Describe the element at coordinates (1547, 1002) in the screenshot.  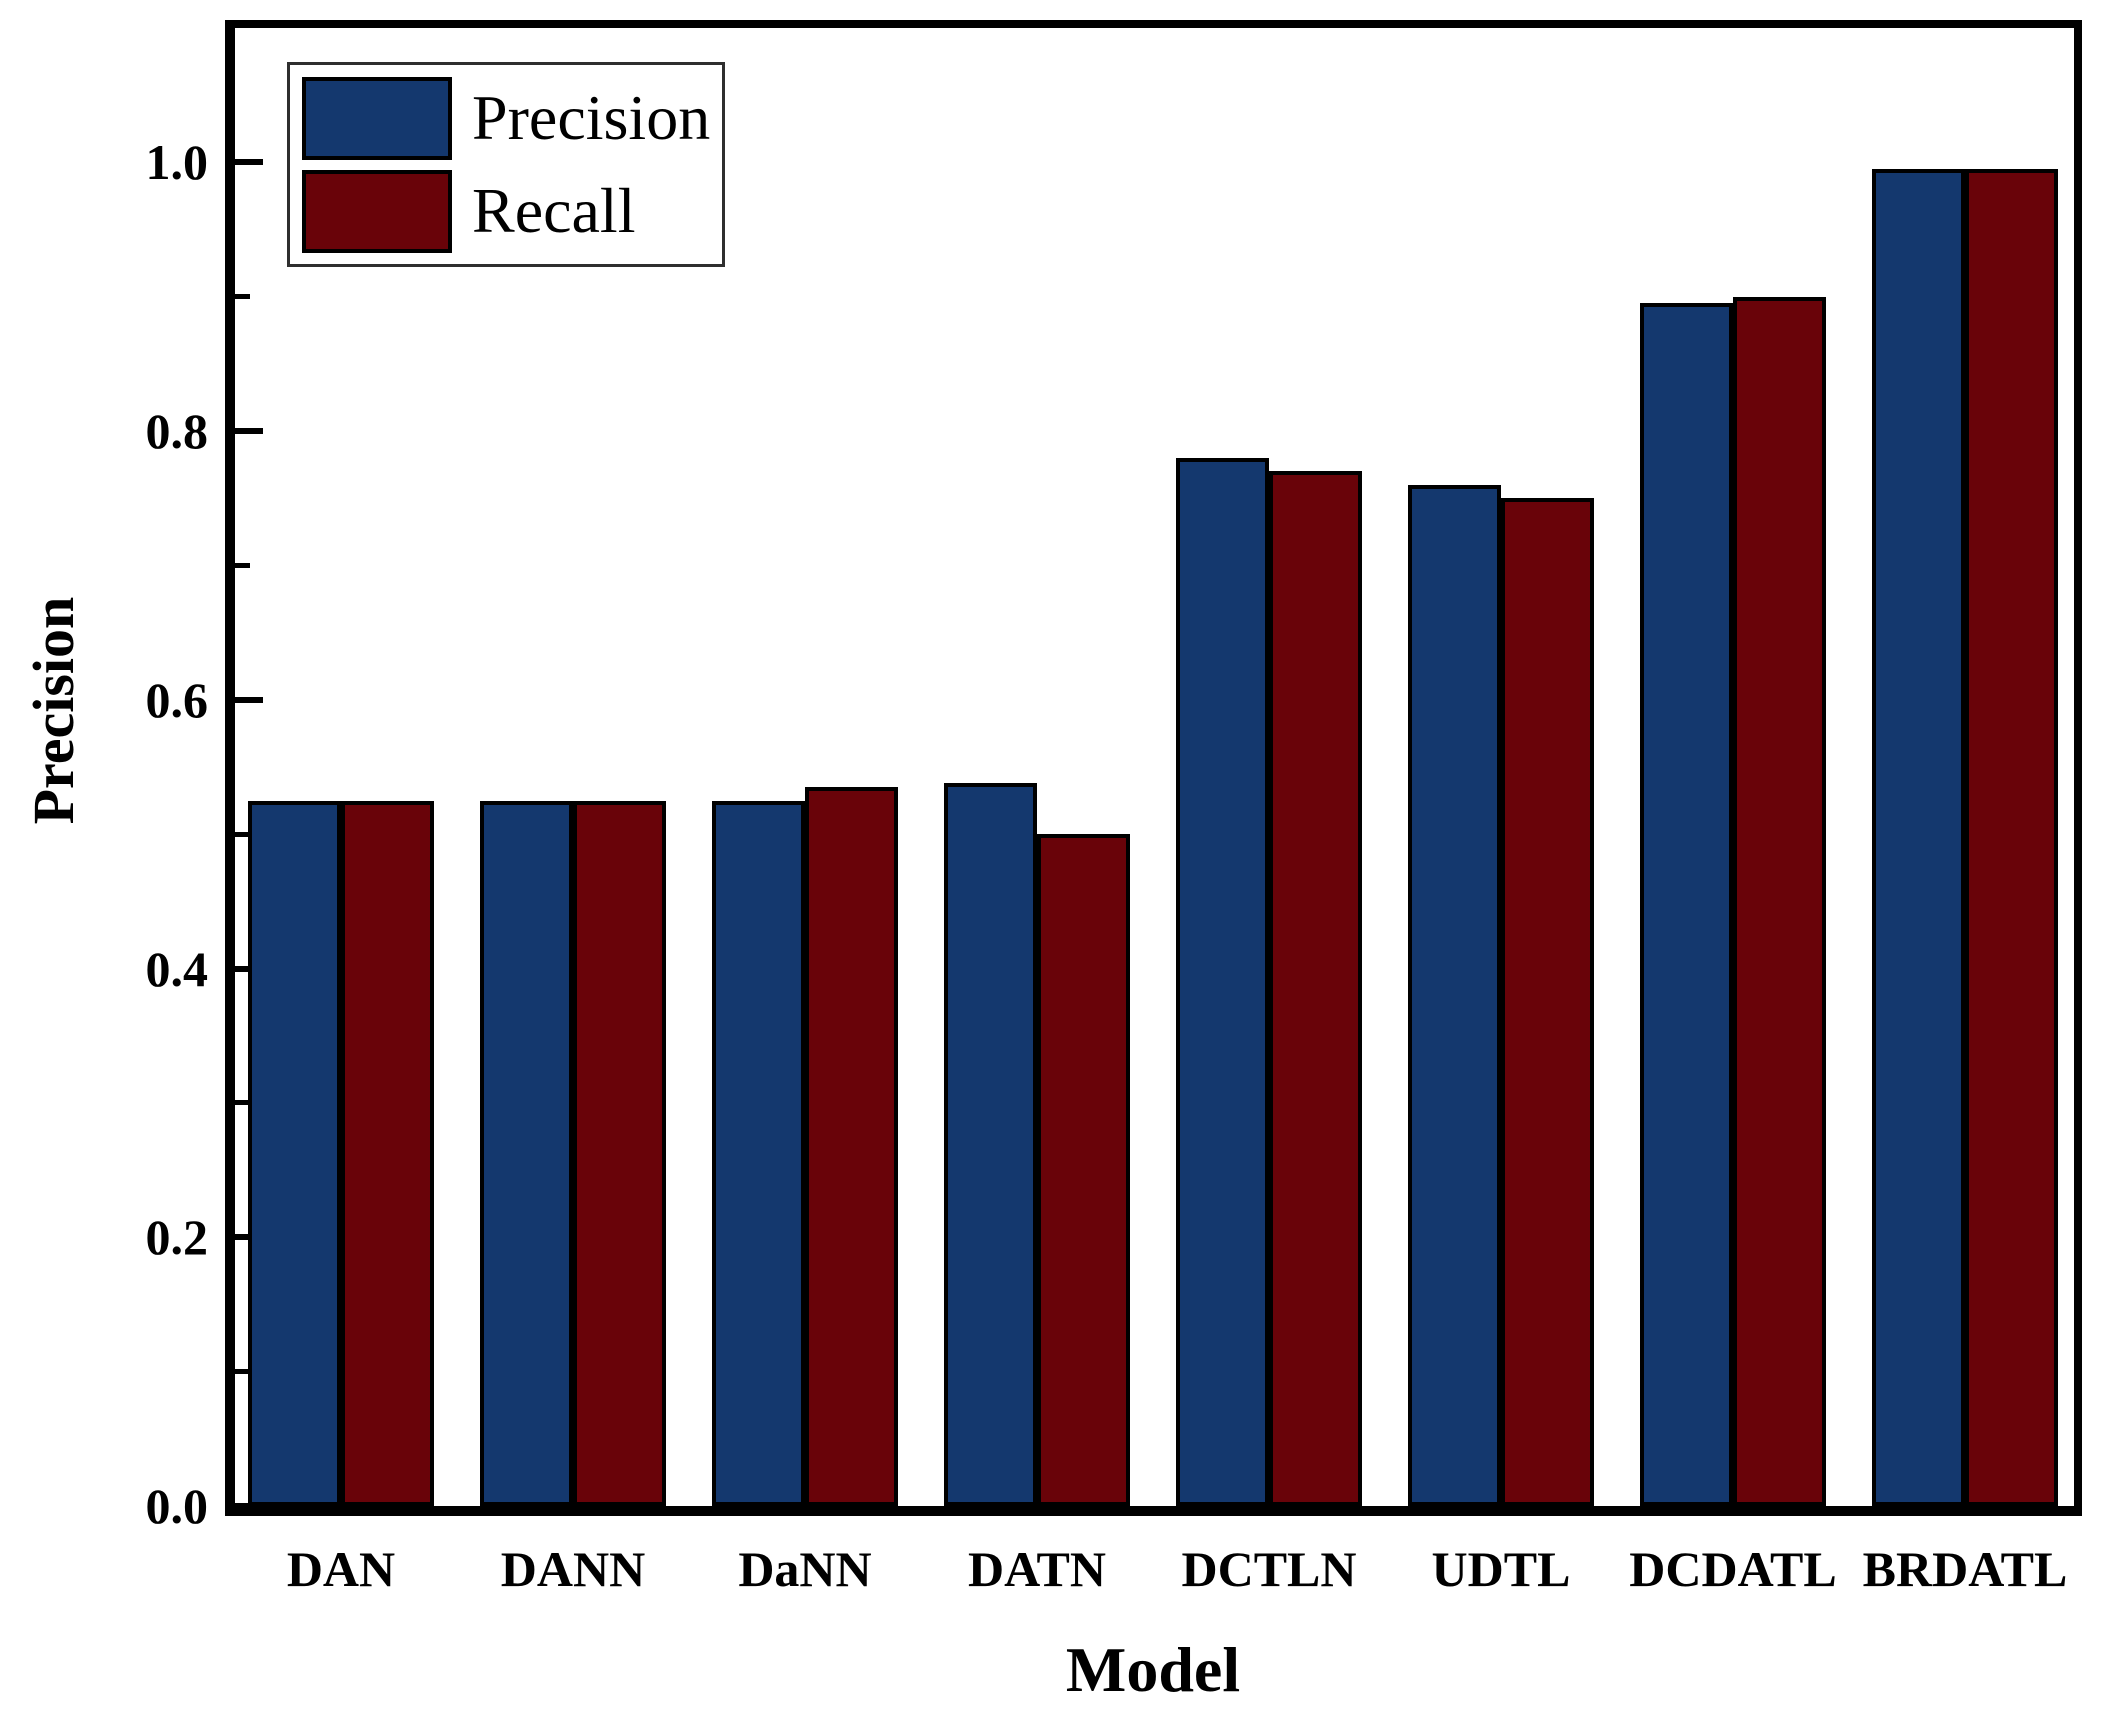
I see `bar-recall-UDTL` at that location.